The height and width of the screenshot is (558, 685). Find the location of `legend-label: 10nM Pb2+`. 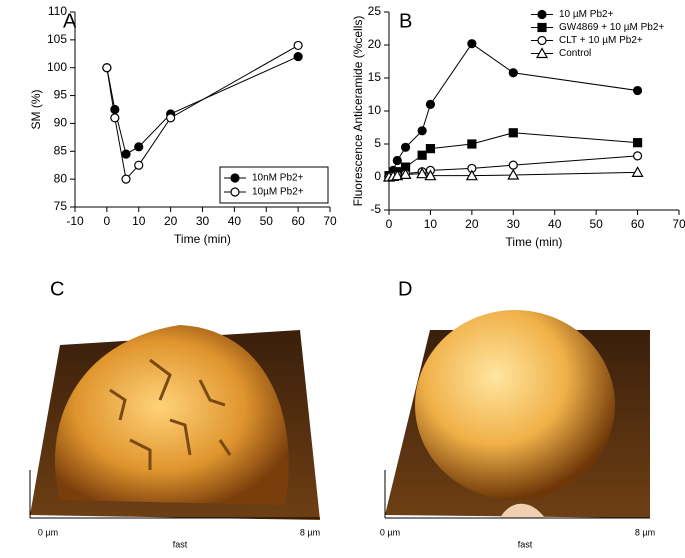

legend-label: 10nM Pb2+ is located at coordinates (278, 178).